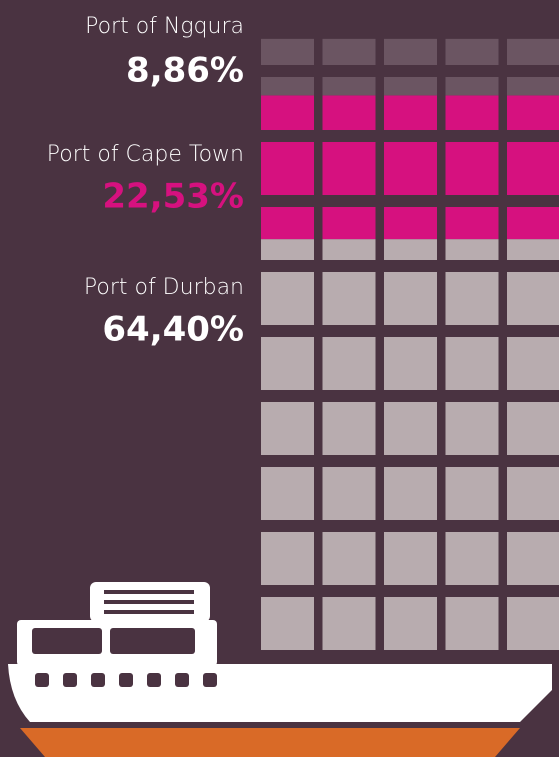  I want to click on value-label: 22,53%, so click(173, 197).